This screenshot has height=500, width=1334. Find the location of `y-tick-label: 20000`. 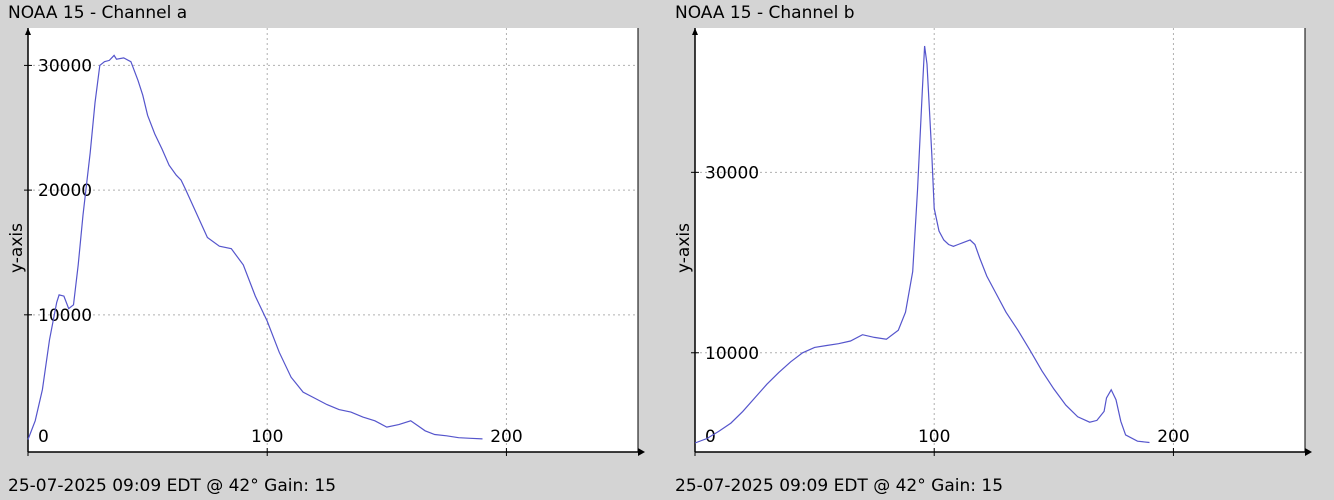

y-tick-label: 20000 is located at coordinates (65, 191).